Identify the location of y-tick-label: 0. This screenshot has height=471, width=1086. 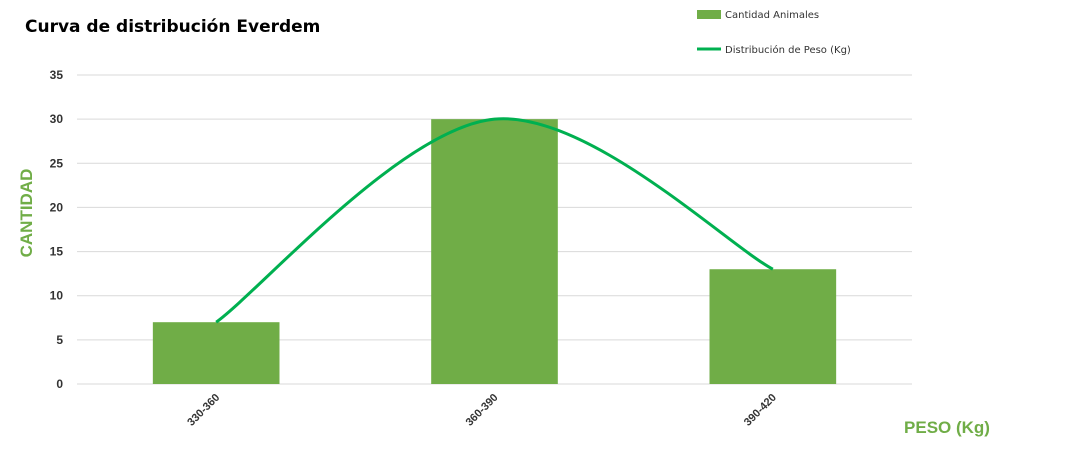
(59, 384).